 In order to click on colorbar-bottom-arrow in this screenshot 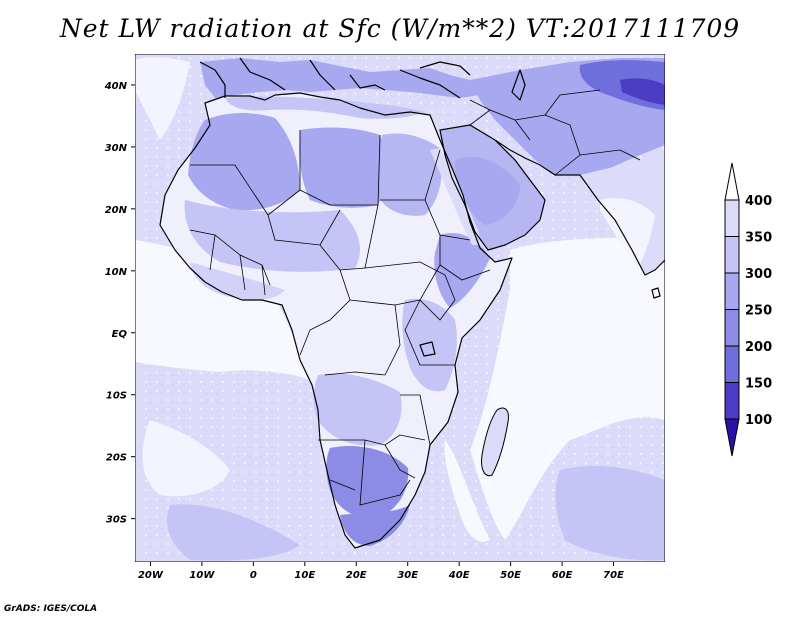, I will do `click(732, 437)`.